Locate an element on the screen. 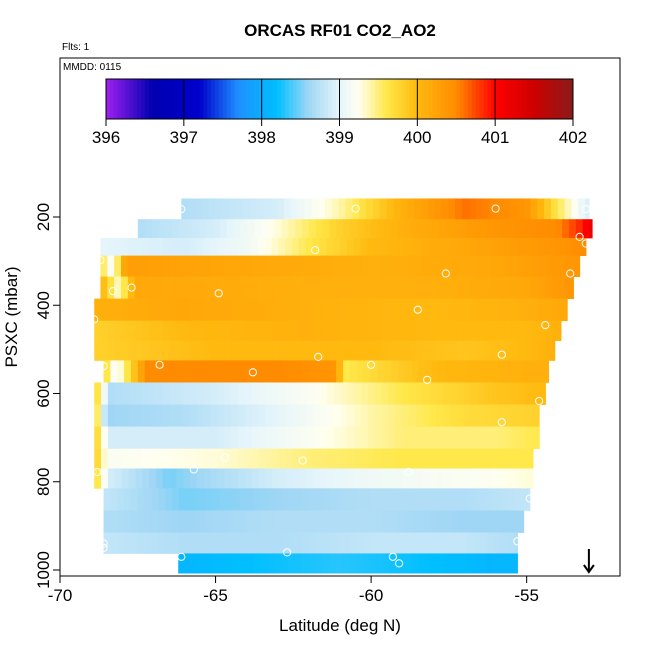 Image resolution: width=650 pixels, height=650 pixels. y-tick-label: 400 is located at coordinates (43, 305).